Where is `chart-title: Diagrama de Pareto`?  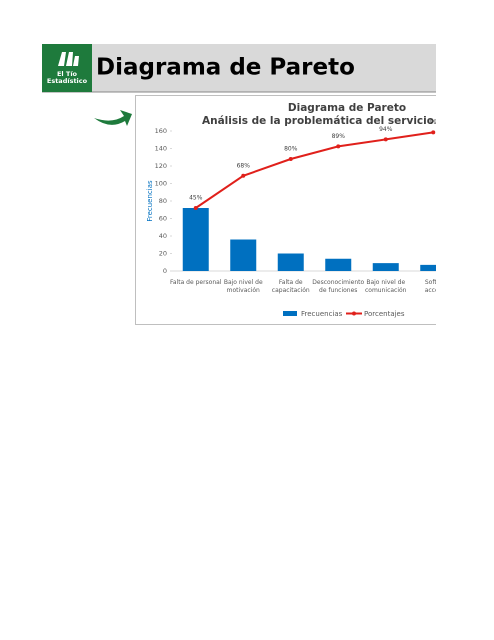
chart-title: Diagrama de Pareto is located at coordinates (347, 108).